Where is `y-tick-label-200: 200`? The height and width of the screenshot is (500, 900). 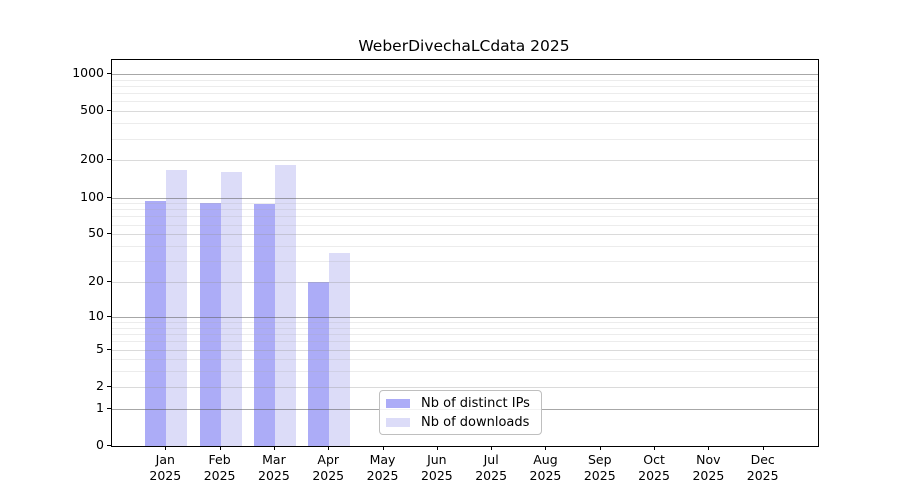
y-tick-label-200: 200 is located at coordinates (92, 159).